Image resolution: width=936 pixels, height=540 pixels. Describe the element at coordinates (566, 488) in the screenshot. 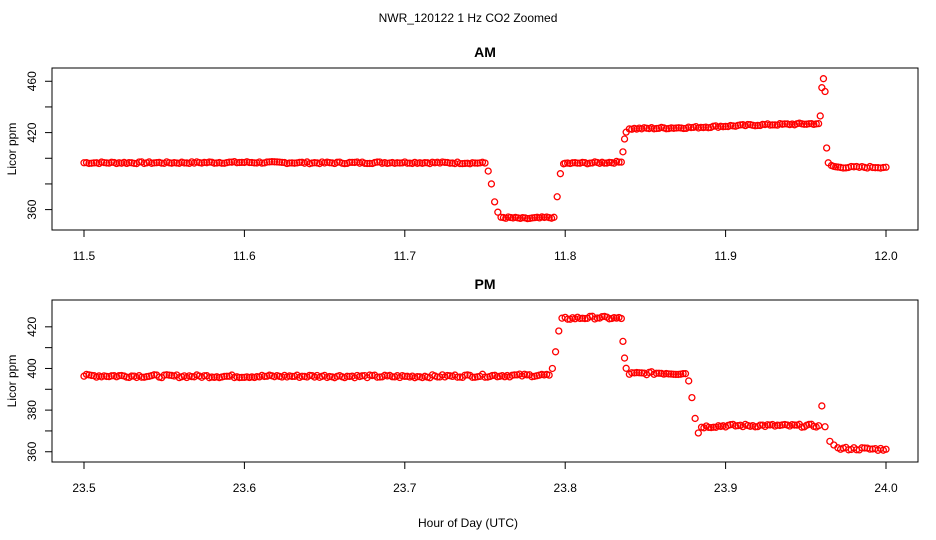

I see `pm-x-tick-label: 23.8` at that location.